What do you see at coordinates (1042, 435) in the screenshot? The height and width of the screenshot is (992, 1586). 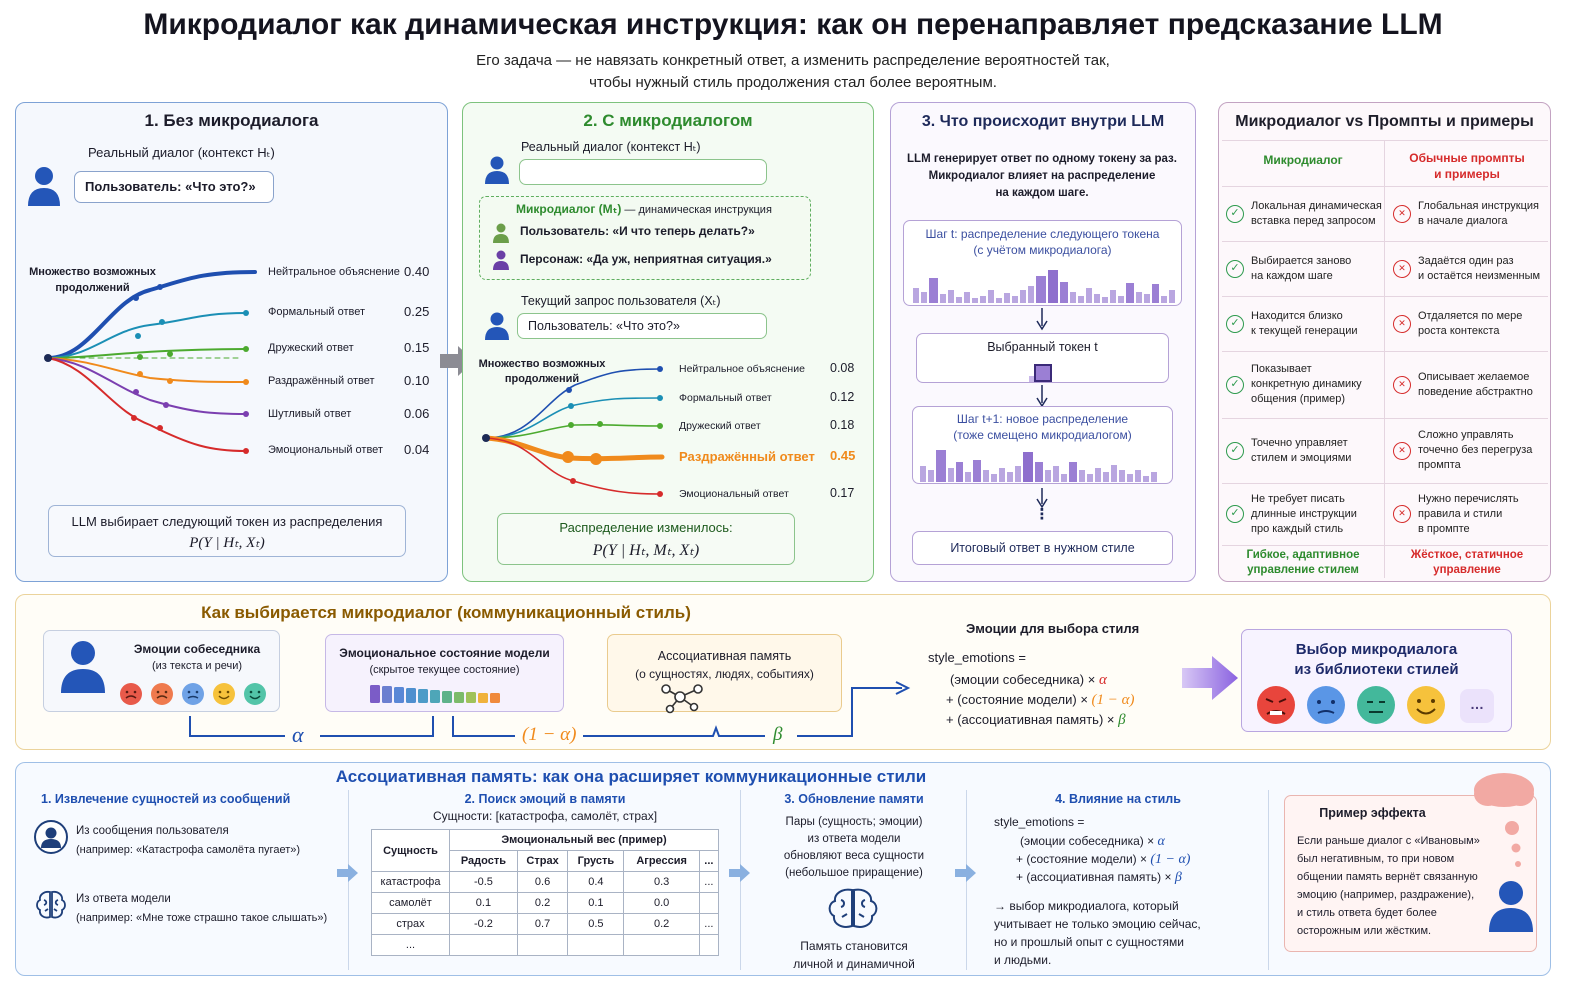 I see `step-line: (тоже смещено микродиалогом)` at bounding box center [1042, 435].